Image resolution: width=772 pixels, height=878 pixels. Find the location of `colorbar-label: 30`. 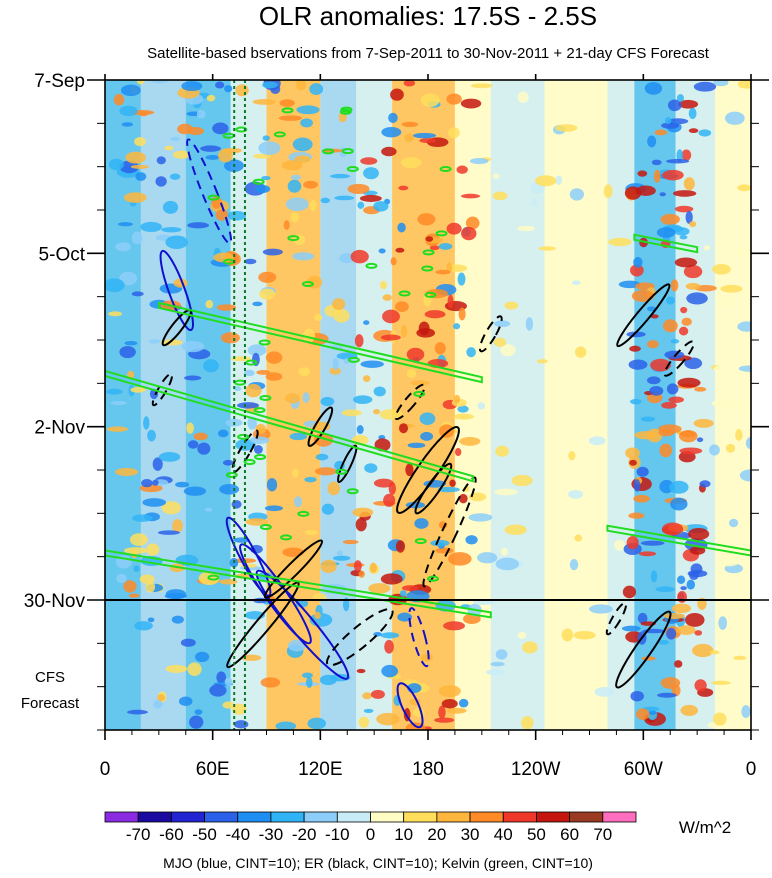

colorbar-label: 30 is located at coordinates (470, 834).